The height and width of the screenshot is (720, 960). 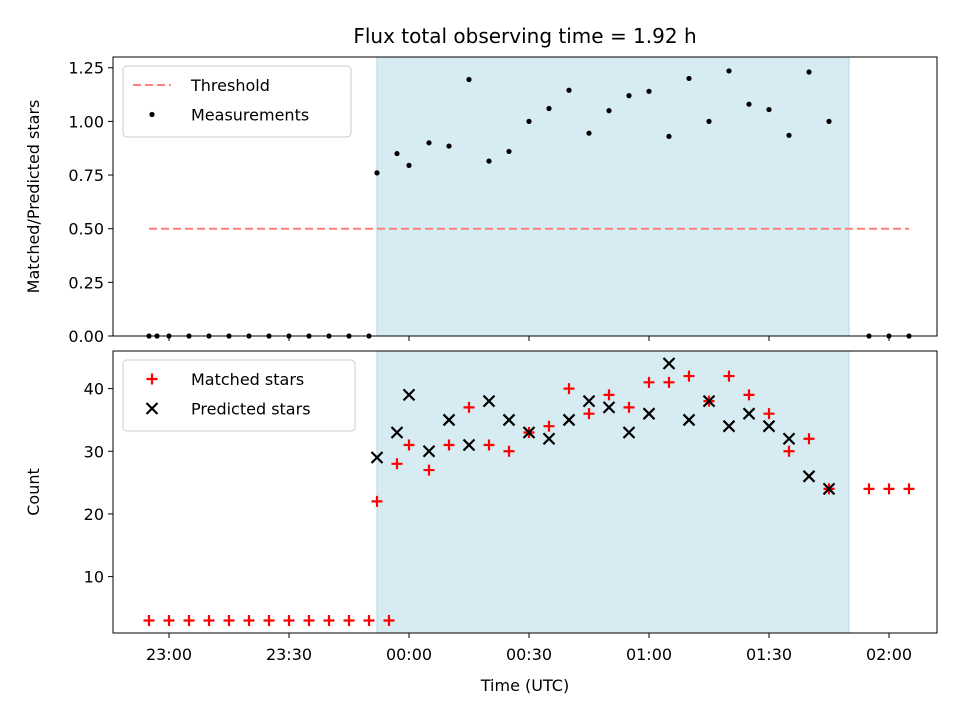 I want to click on legend-label: Predicted stars, so click(x=251, y=409).